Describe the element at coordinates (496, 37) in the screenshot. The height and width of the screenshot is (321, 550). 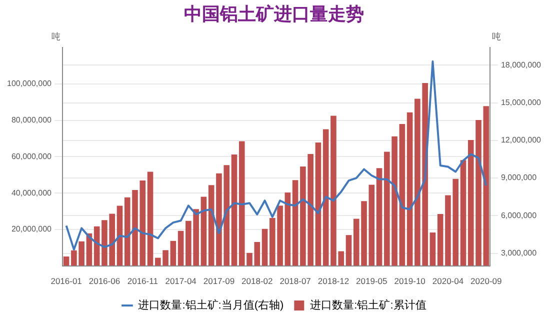
I see `y2-axis-title: 吨` at that location.